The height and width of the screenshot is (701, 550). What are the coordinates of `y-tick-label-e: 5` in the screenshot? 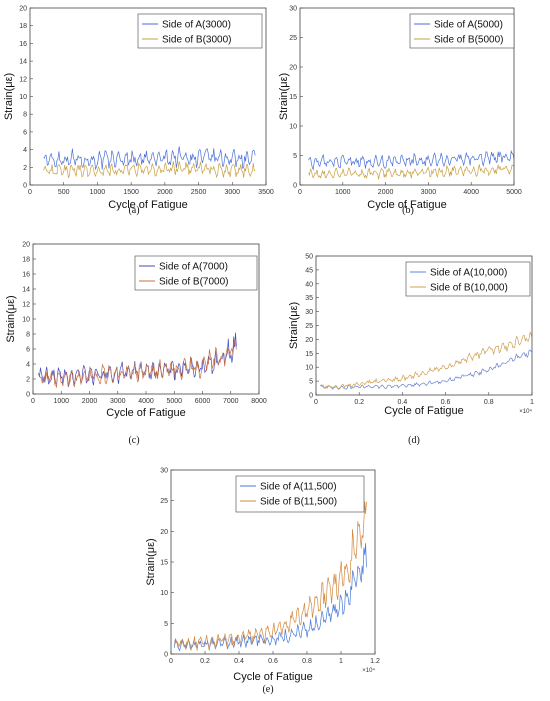 It's located at (166, 624).